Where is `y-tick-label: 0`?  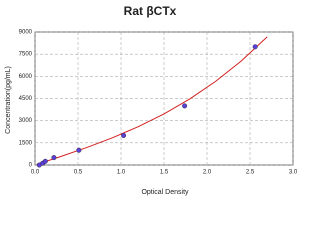 y-tick-label: 0 is located at coordinates (31, 166).